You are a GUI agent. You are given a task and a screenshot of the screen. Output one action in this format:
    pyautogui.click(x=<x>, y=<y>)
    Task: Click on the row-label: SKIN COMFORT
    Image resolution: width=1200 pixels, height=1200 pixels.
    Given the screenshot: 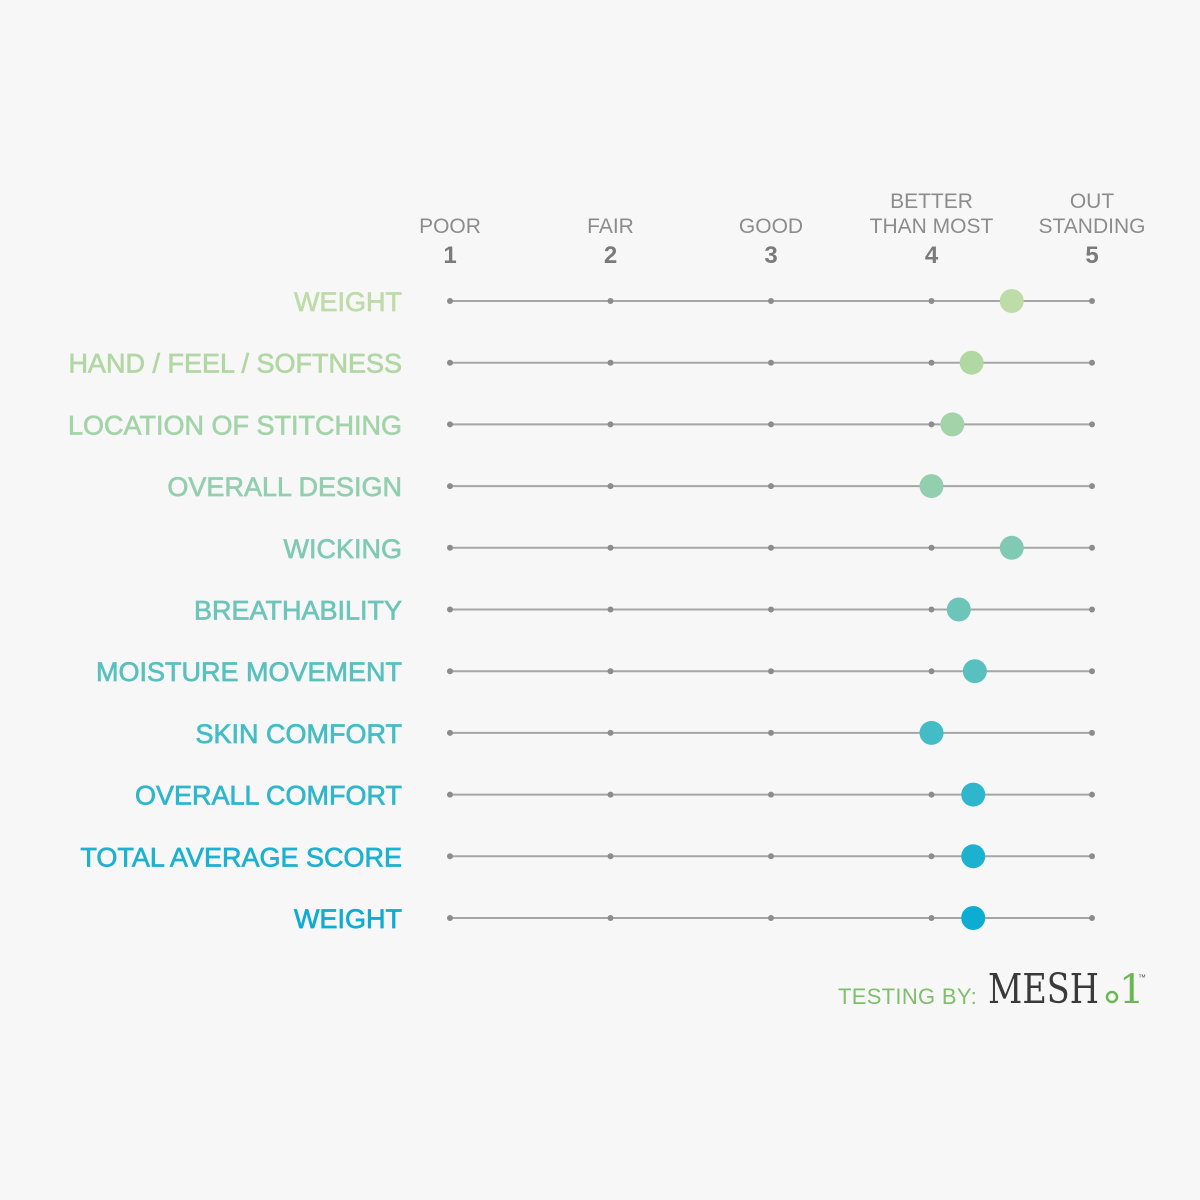 What is the action you would take?
    pyautogui.click(x=298, y=734)
    